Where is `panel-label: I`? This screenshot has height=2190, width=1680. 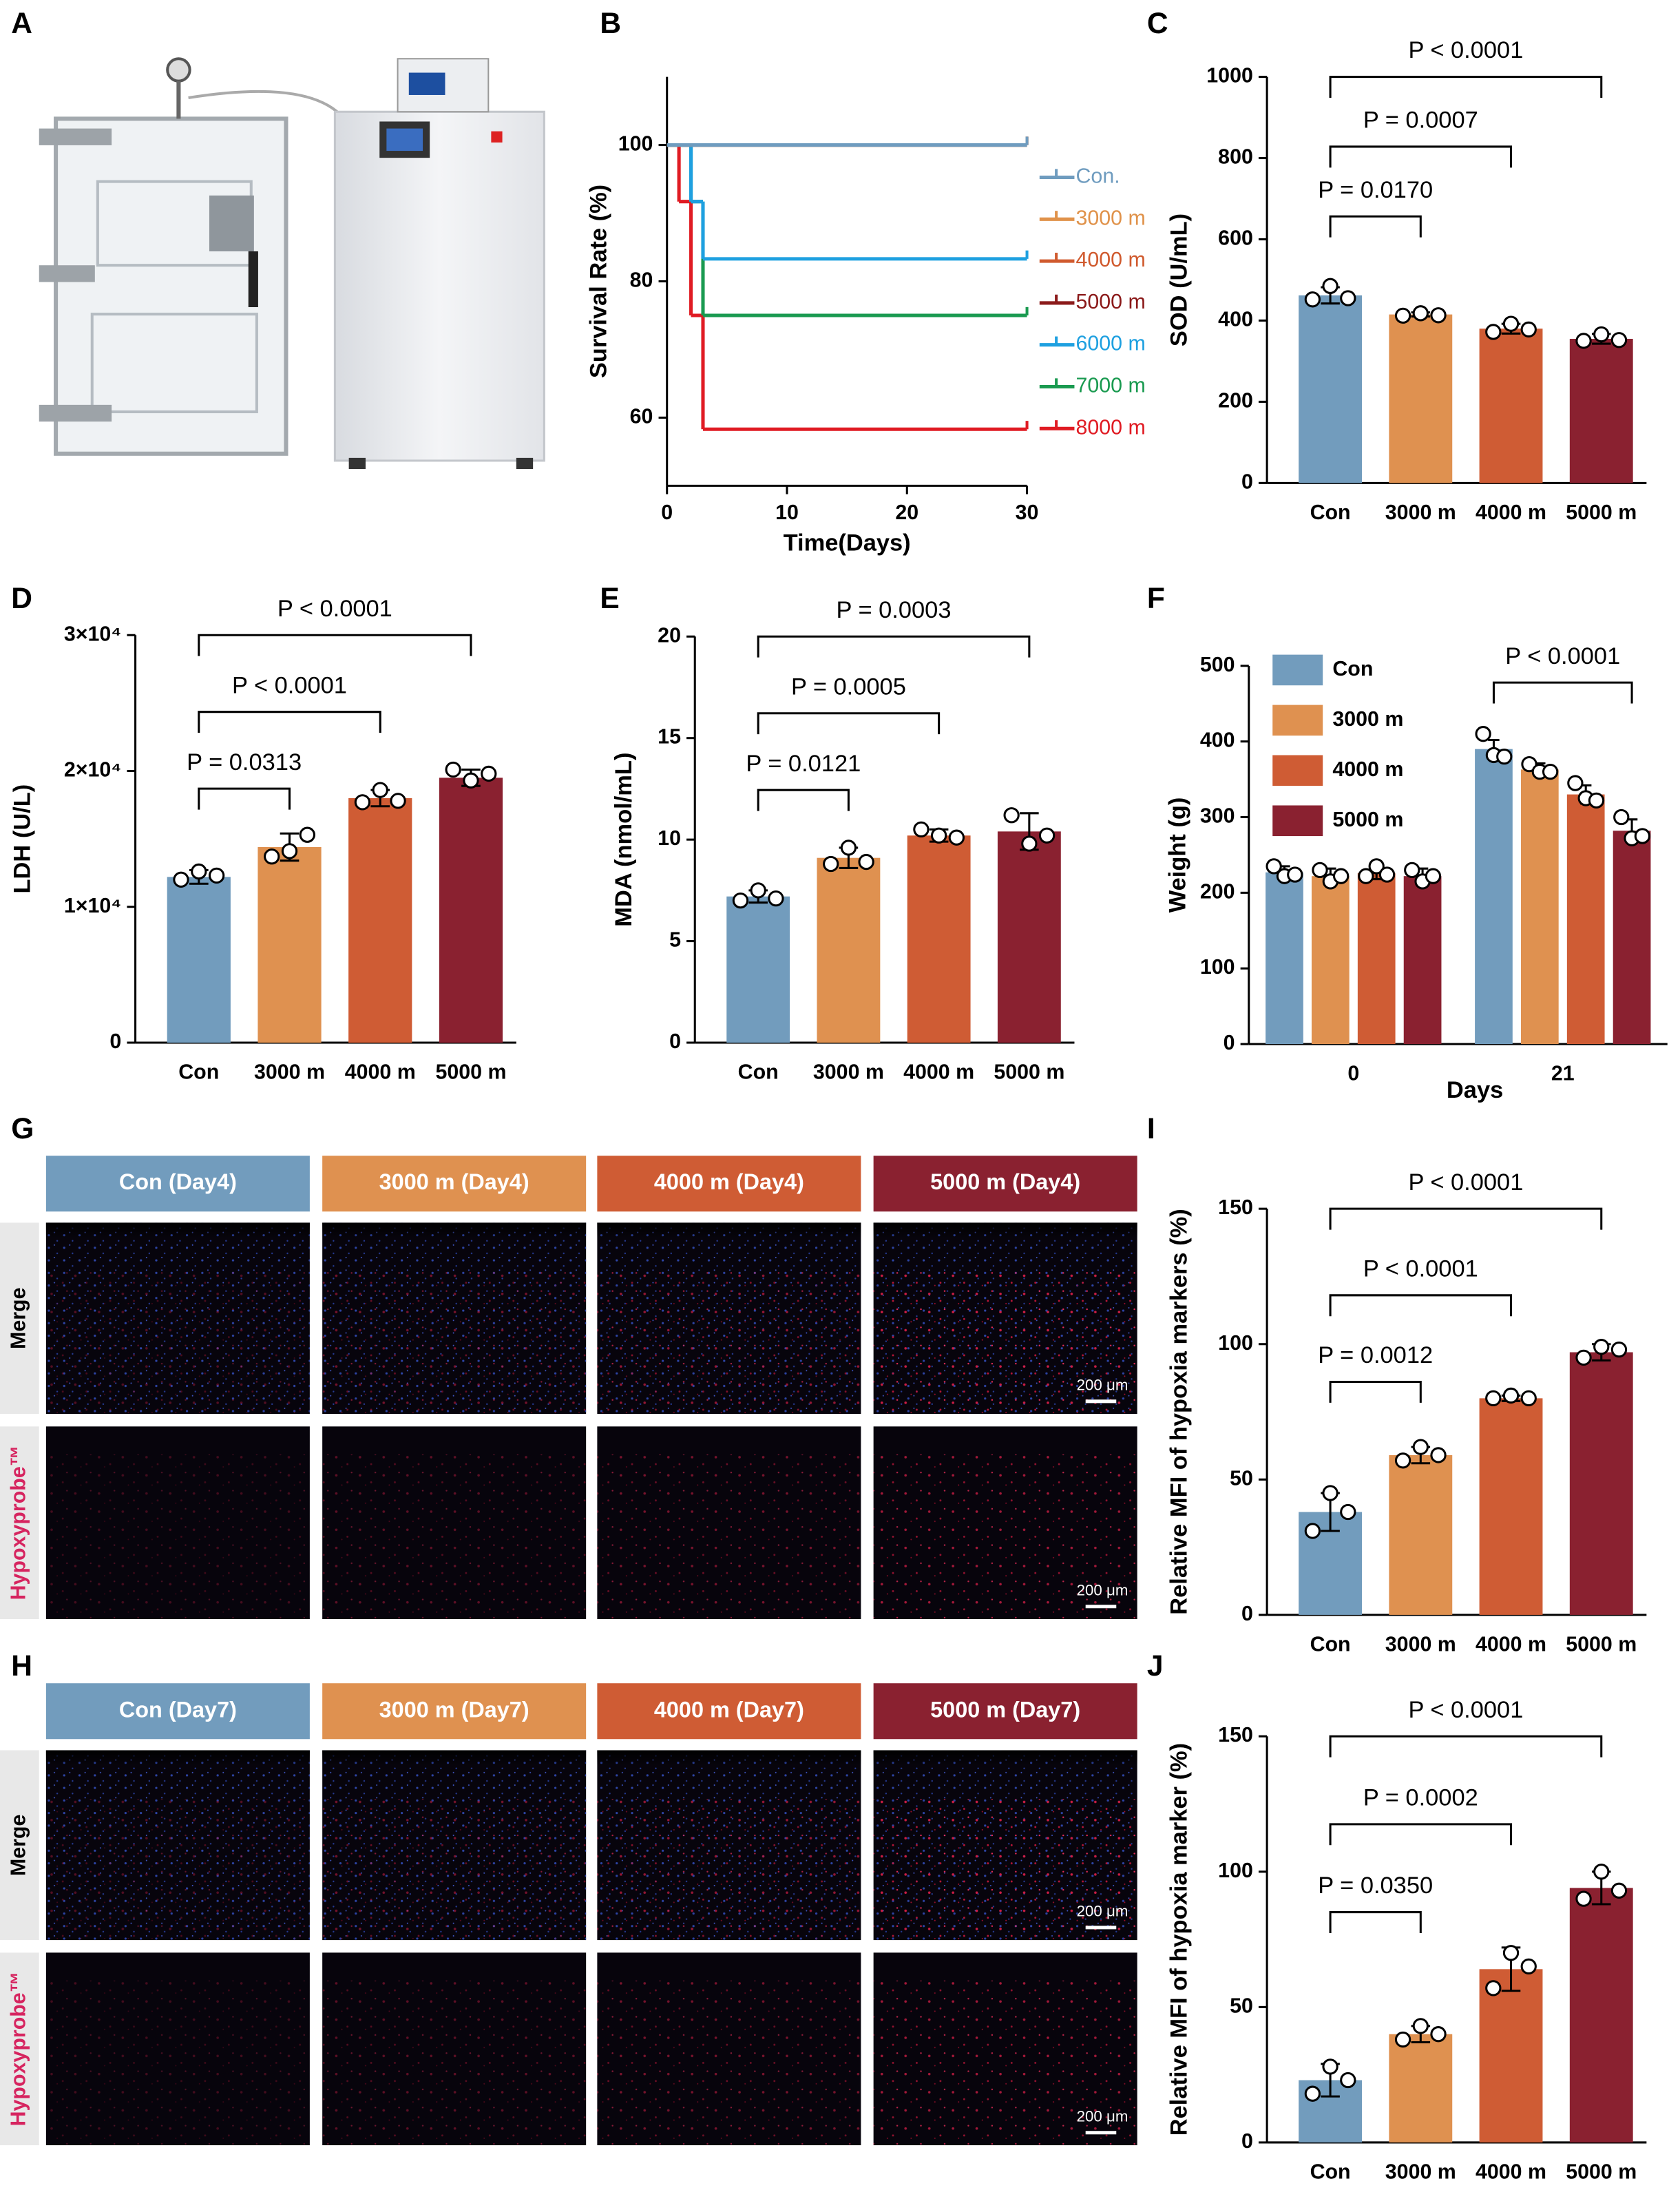 panel-label: I is located at coordinates (1151, 1128).